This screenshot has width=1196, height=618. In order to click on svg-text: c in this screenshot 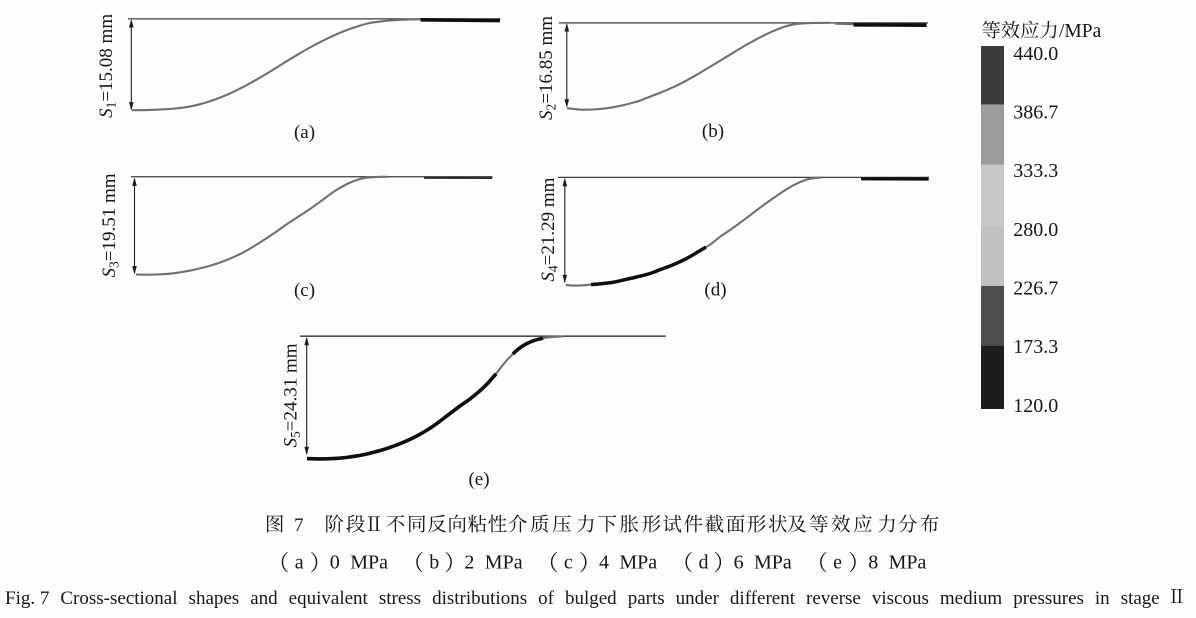, I will do `click(568, 563)`.